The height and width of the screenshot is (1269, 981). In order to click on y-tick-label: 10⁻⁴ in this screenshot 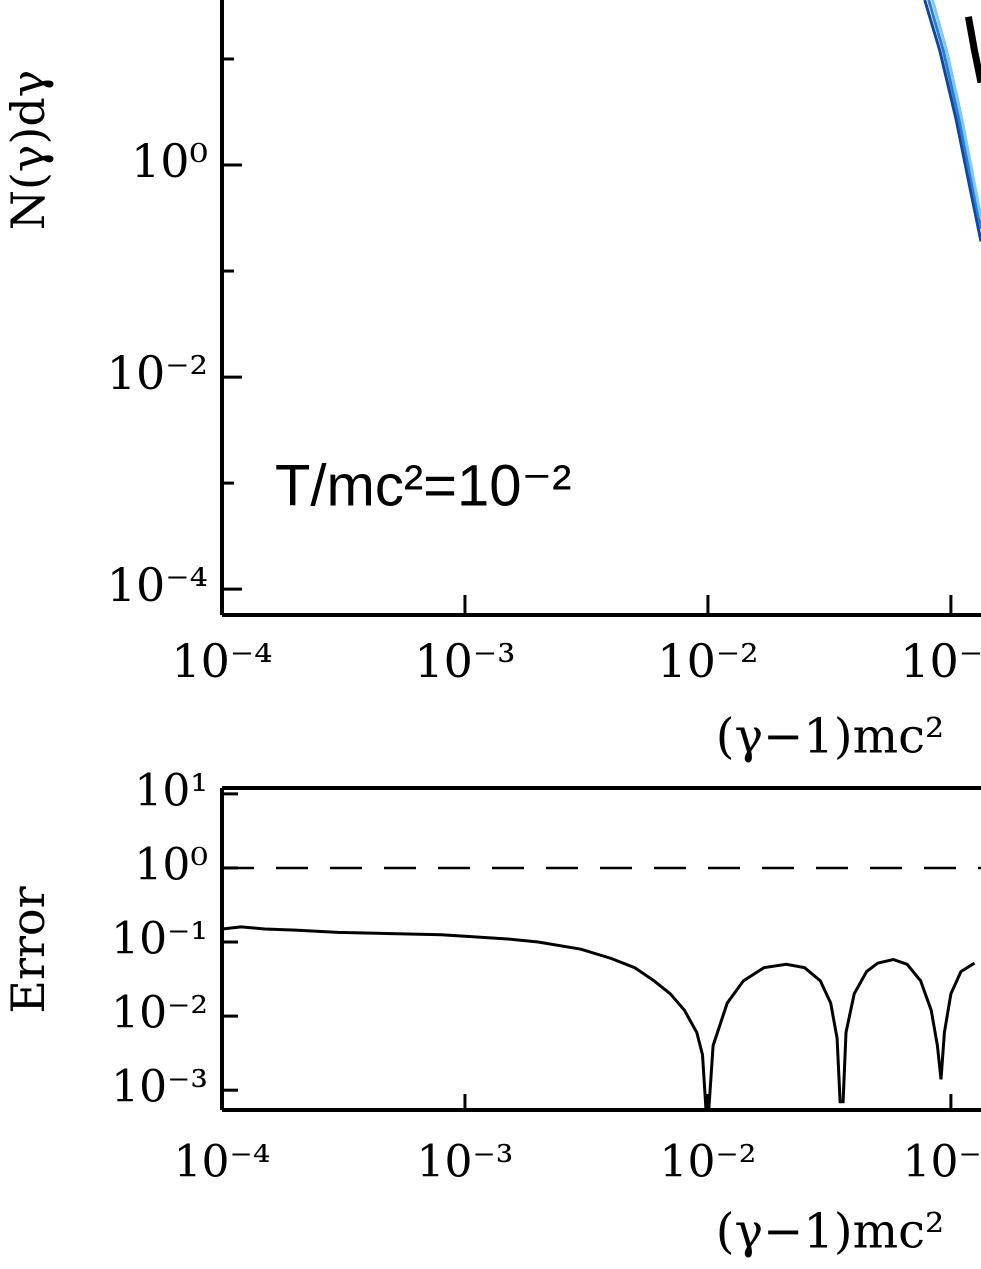, I will do `click(157, 585)`.